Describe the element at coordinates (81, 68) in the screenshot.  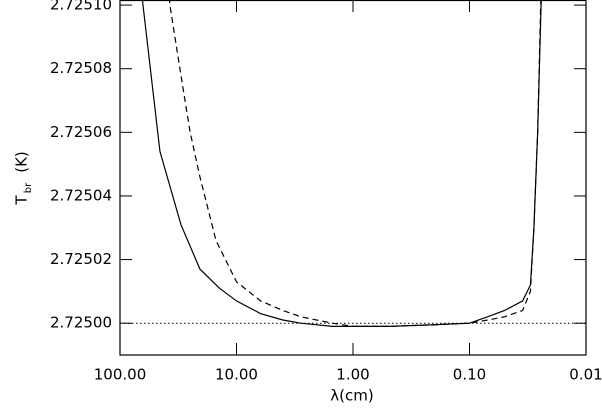
I see `y-tick-label: 2.72508` at that location.